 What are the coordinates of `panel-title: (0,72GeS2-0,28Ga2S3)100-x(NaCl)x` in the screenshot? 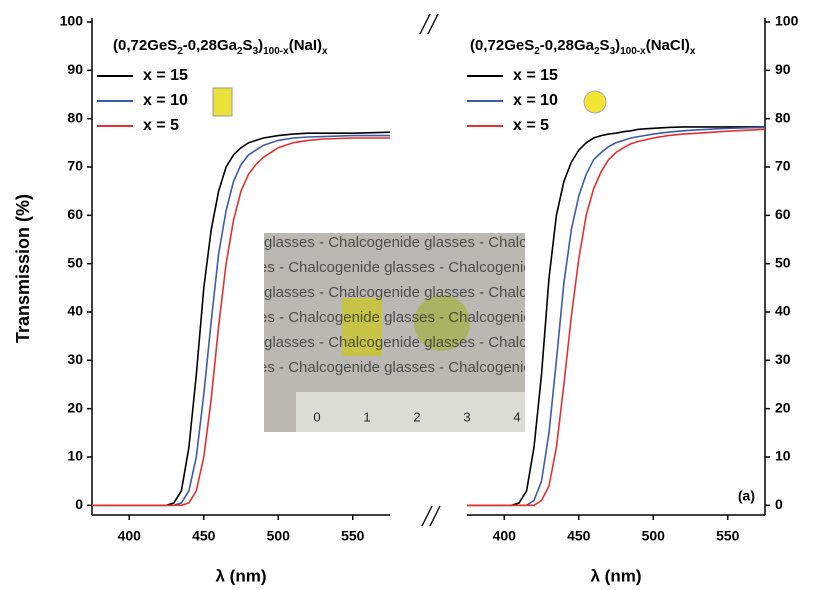 It's located at (583, 47).